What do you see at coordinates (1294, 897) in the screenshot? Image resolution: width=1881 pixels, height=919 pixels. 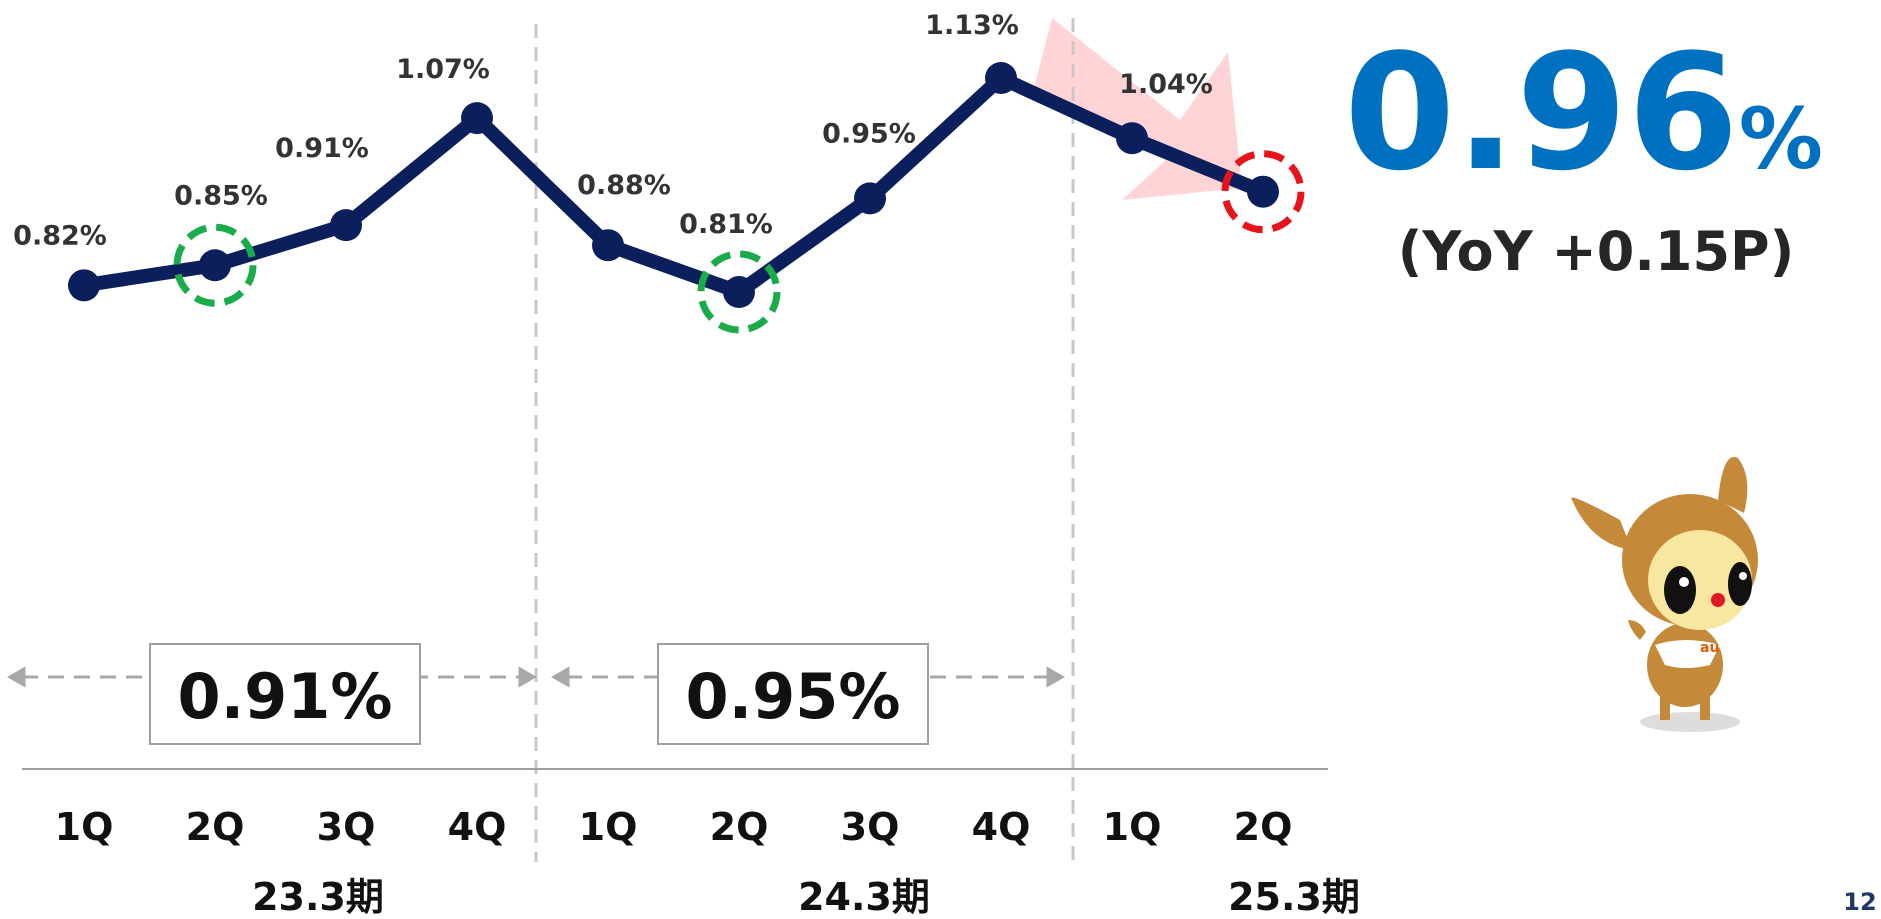 I see `group-label: 25.3期` at bounding box center [1294, 897].